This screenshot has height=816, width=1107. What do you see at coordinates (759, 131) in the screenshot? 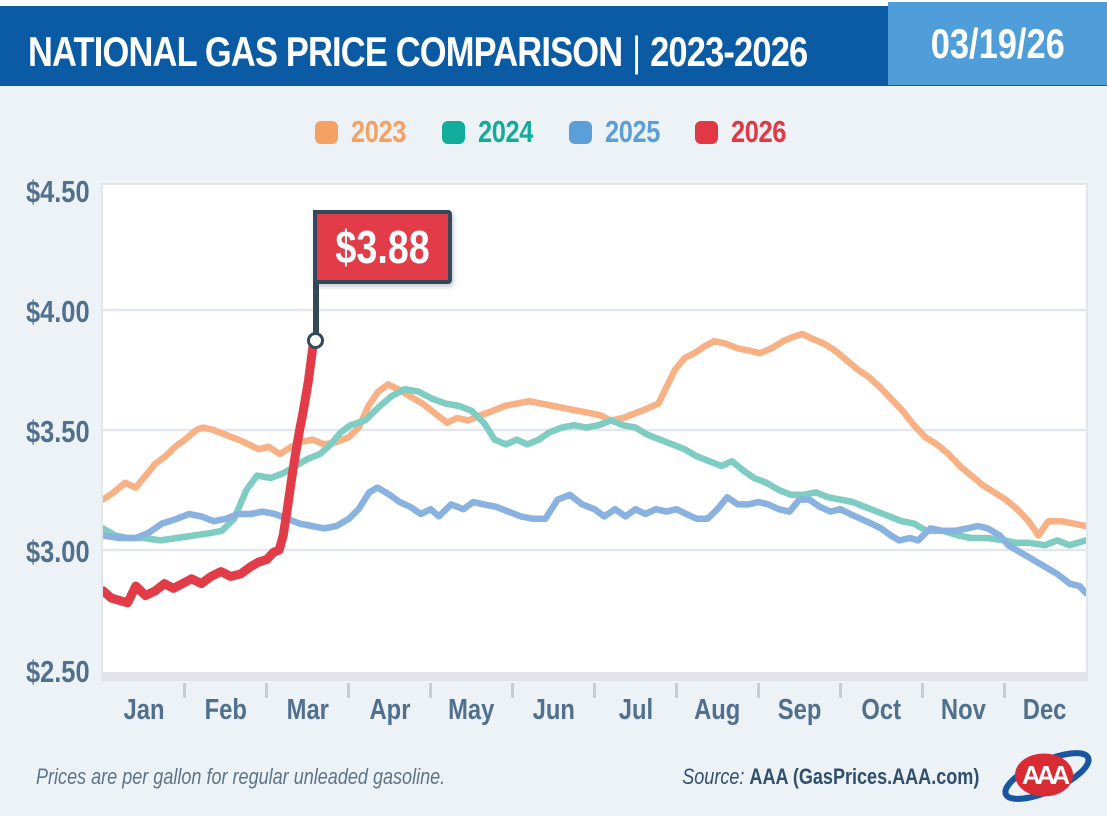
I see `legend-label: 2026` at bounding box center [759, 131].